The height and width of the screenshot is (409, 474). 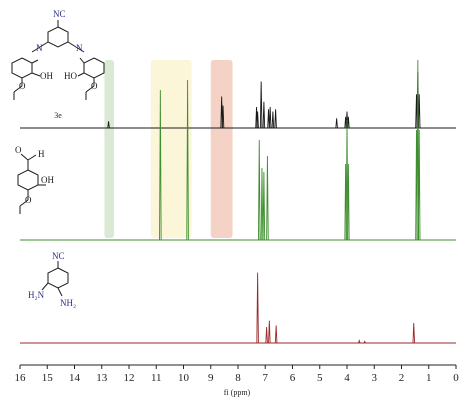 What do you see at coordinates (68, 303) in the screenshot?
I see `structure-diamine-nh2: NH₂` at bounding box center [68, 303].